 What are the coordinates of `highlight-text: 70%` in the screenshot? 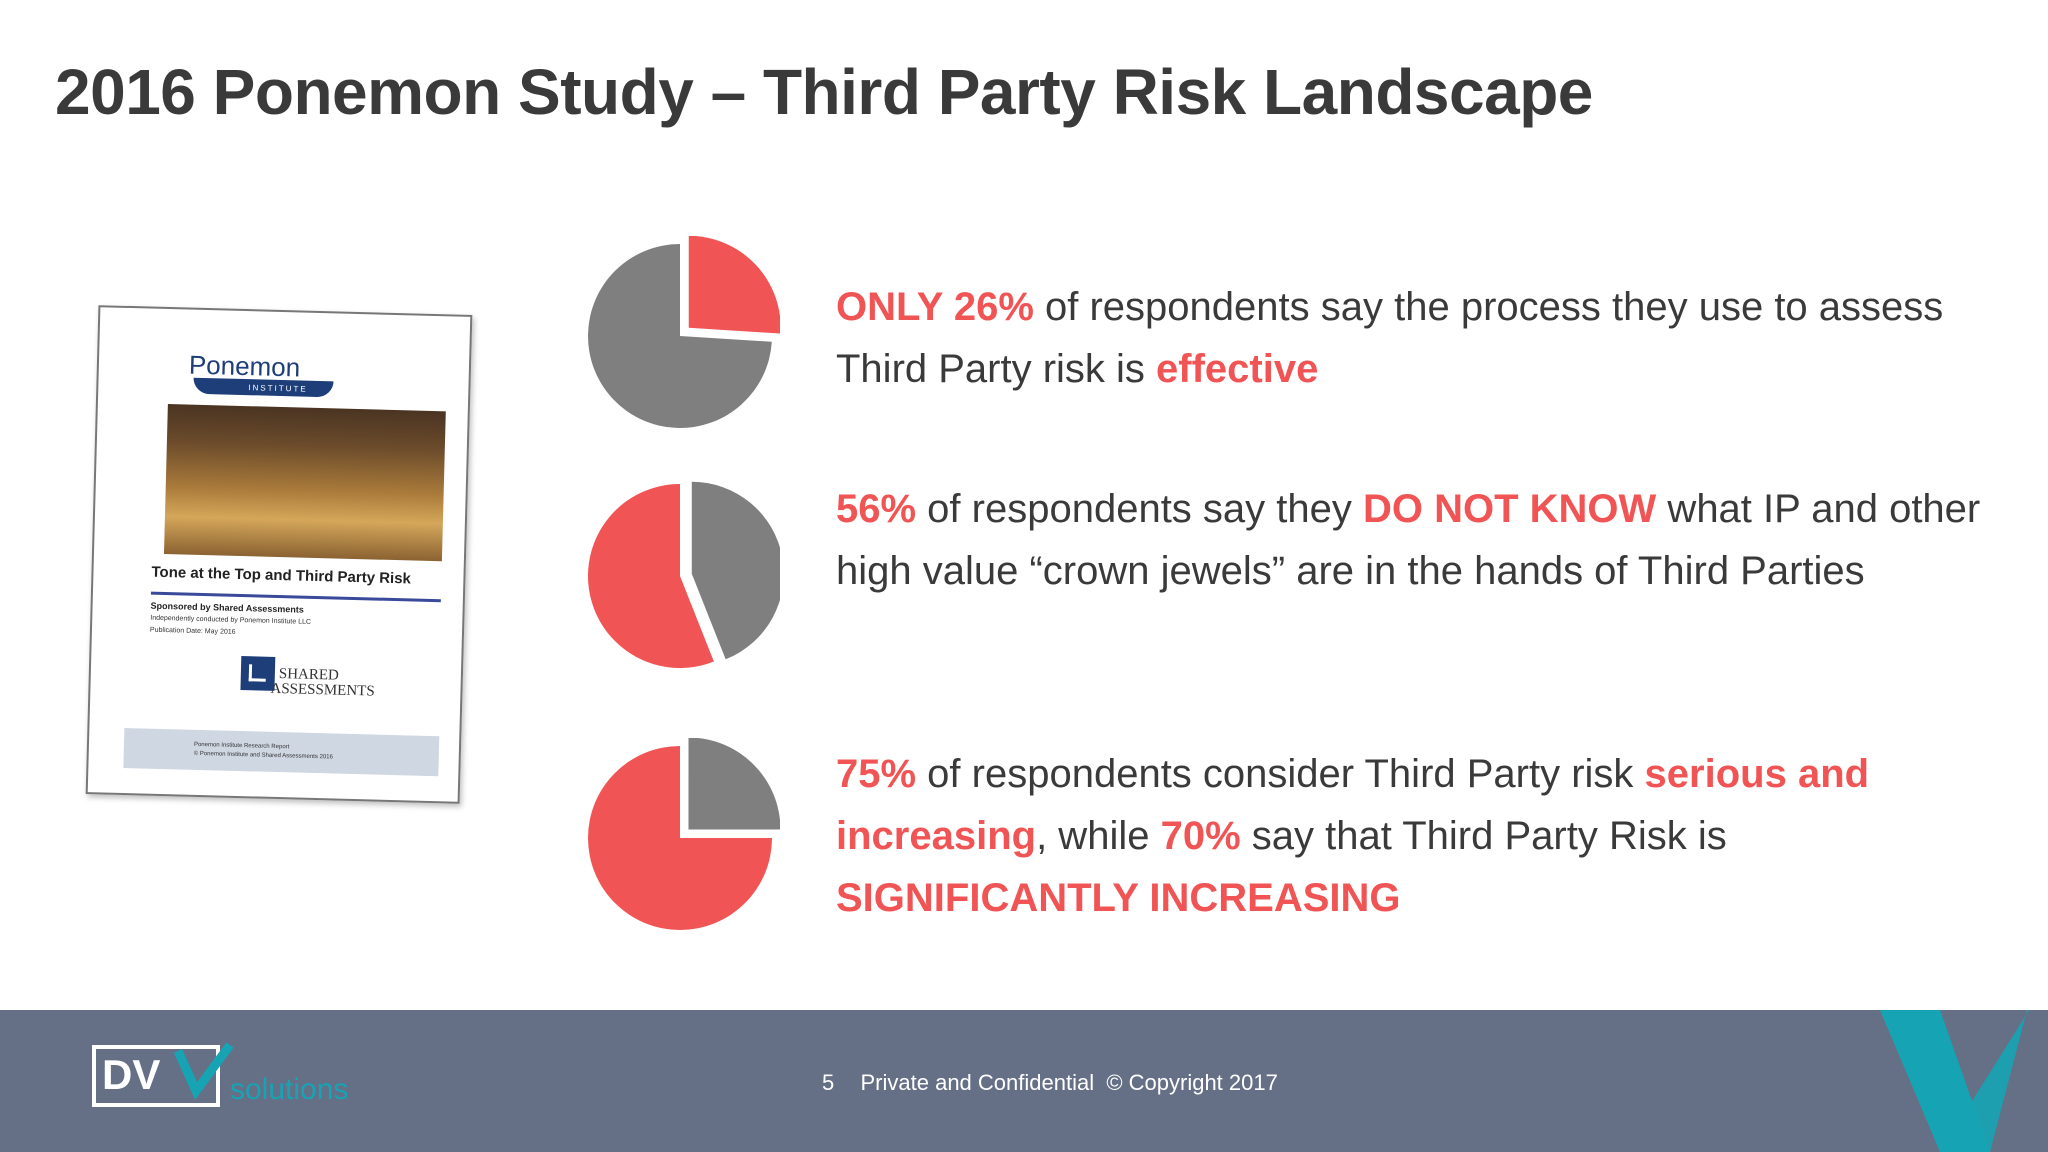 It's located at (1200, 836).